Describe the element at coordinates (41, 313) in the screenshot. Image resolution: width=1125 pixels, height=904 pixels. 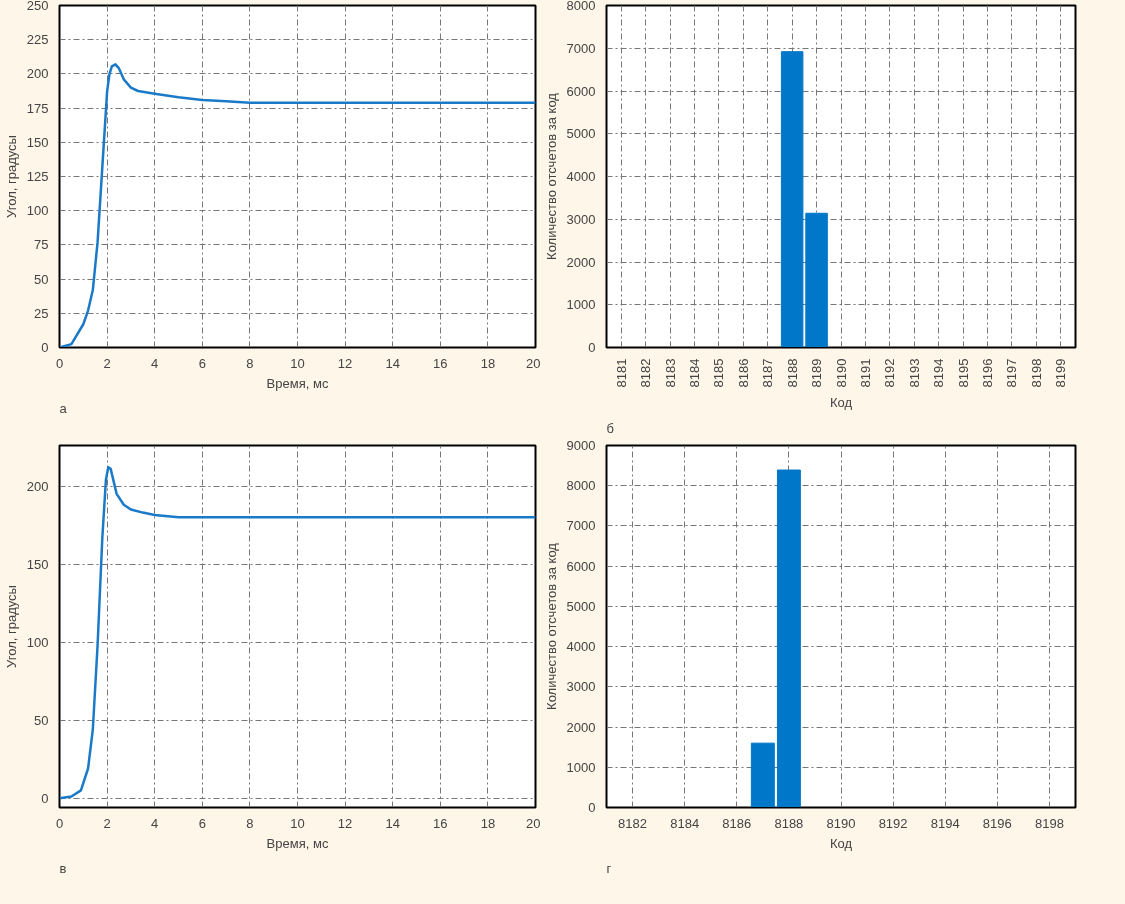
I see `y-tick-label: 25` at that location.